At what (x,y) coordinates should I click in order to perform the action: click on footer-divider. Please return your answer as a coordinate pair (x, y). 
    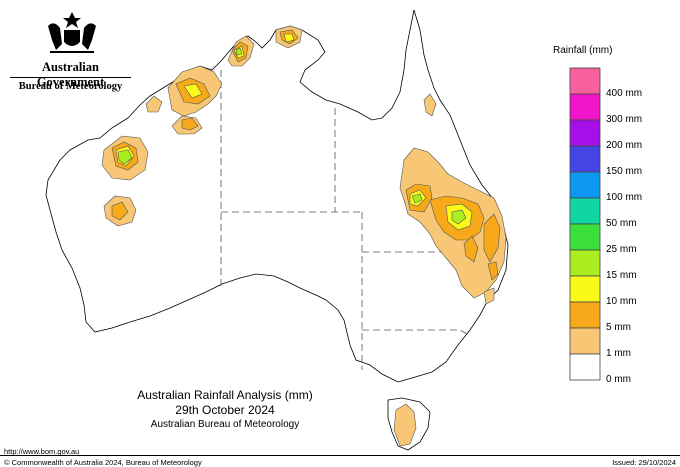
    Looking at the image, I should click on (340, 455).